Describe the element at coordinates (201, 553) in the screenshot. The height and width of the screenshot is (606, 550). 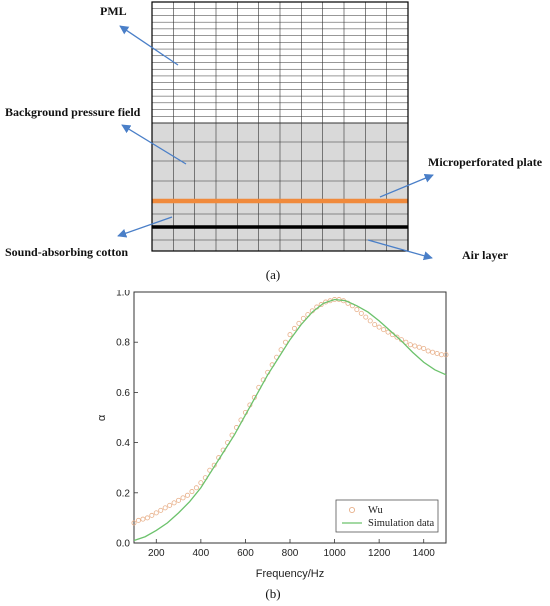
I see `x-tick-label: 400` at that location.